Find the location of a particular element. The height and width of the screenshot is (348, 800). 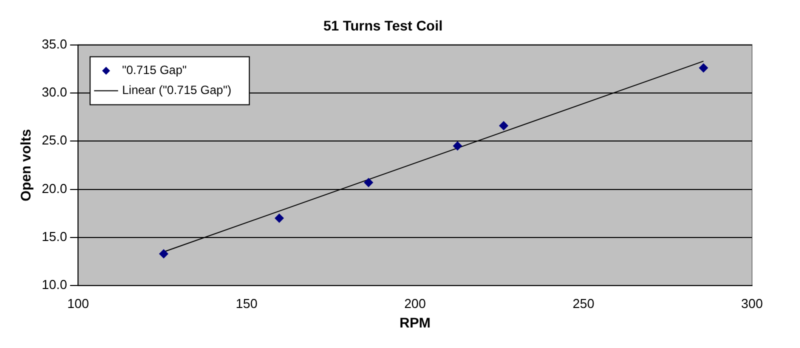

x-tick-label: 150 is located at coordinates (247, 303).